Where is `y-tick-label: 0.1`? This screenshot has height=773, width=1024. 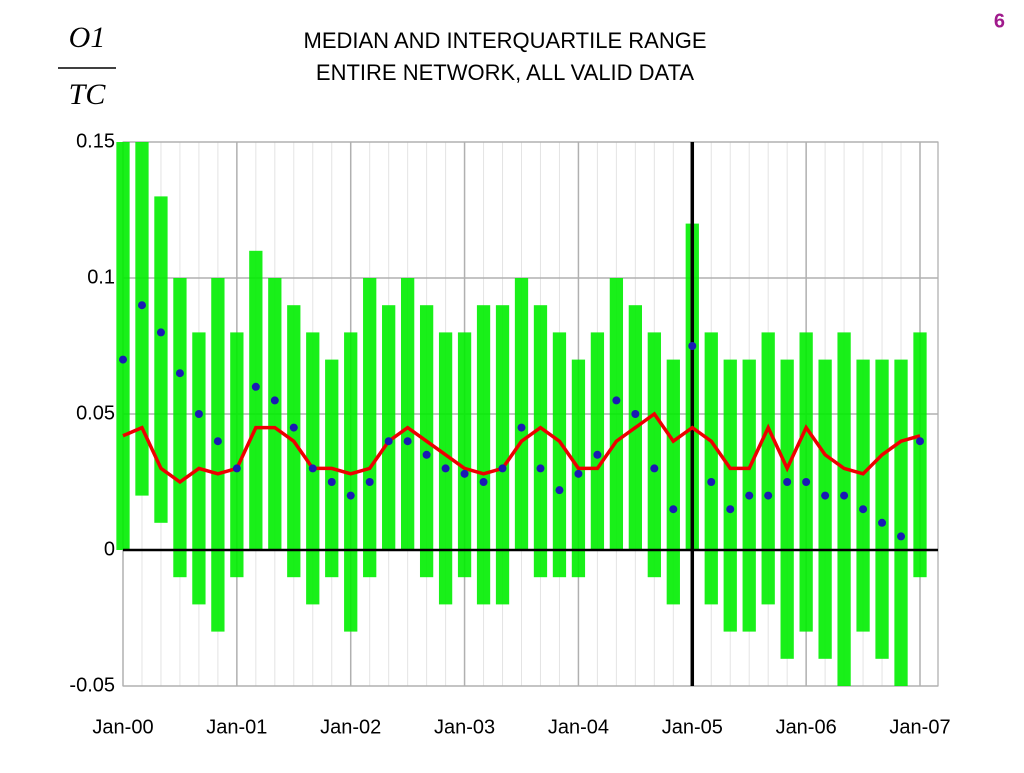 y-tick-label: 0.1 is located at coordinates (101, 277).